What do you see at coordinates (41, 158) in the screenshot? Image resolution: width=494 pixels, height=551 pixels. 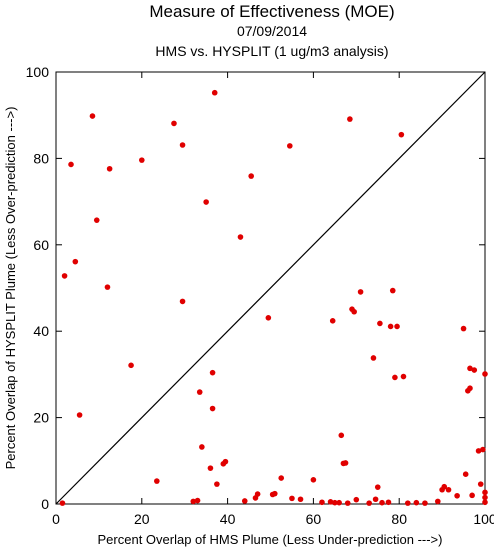 I see `y-tick-label: 80` at bounding box center [41, 158].